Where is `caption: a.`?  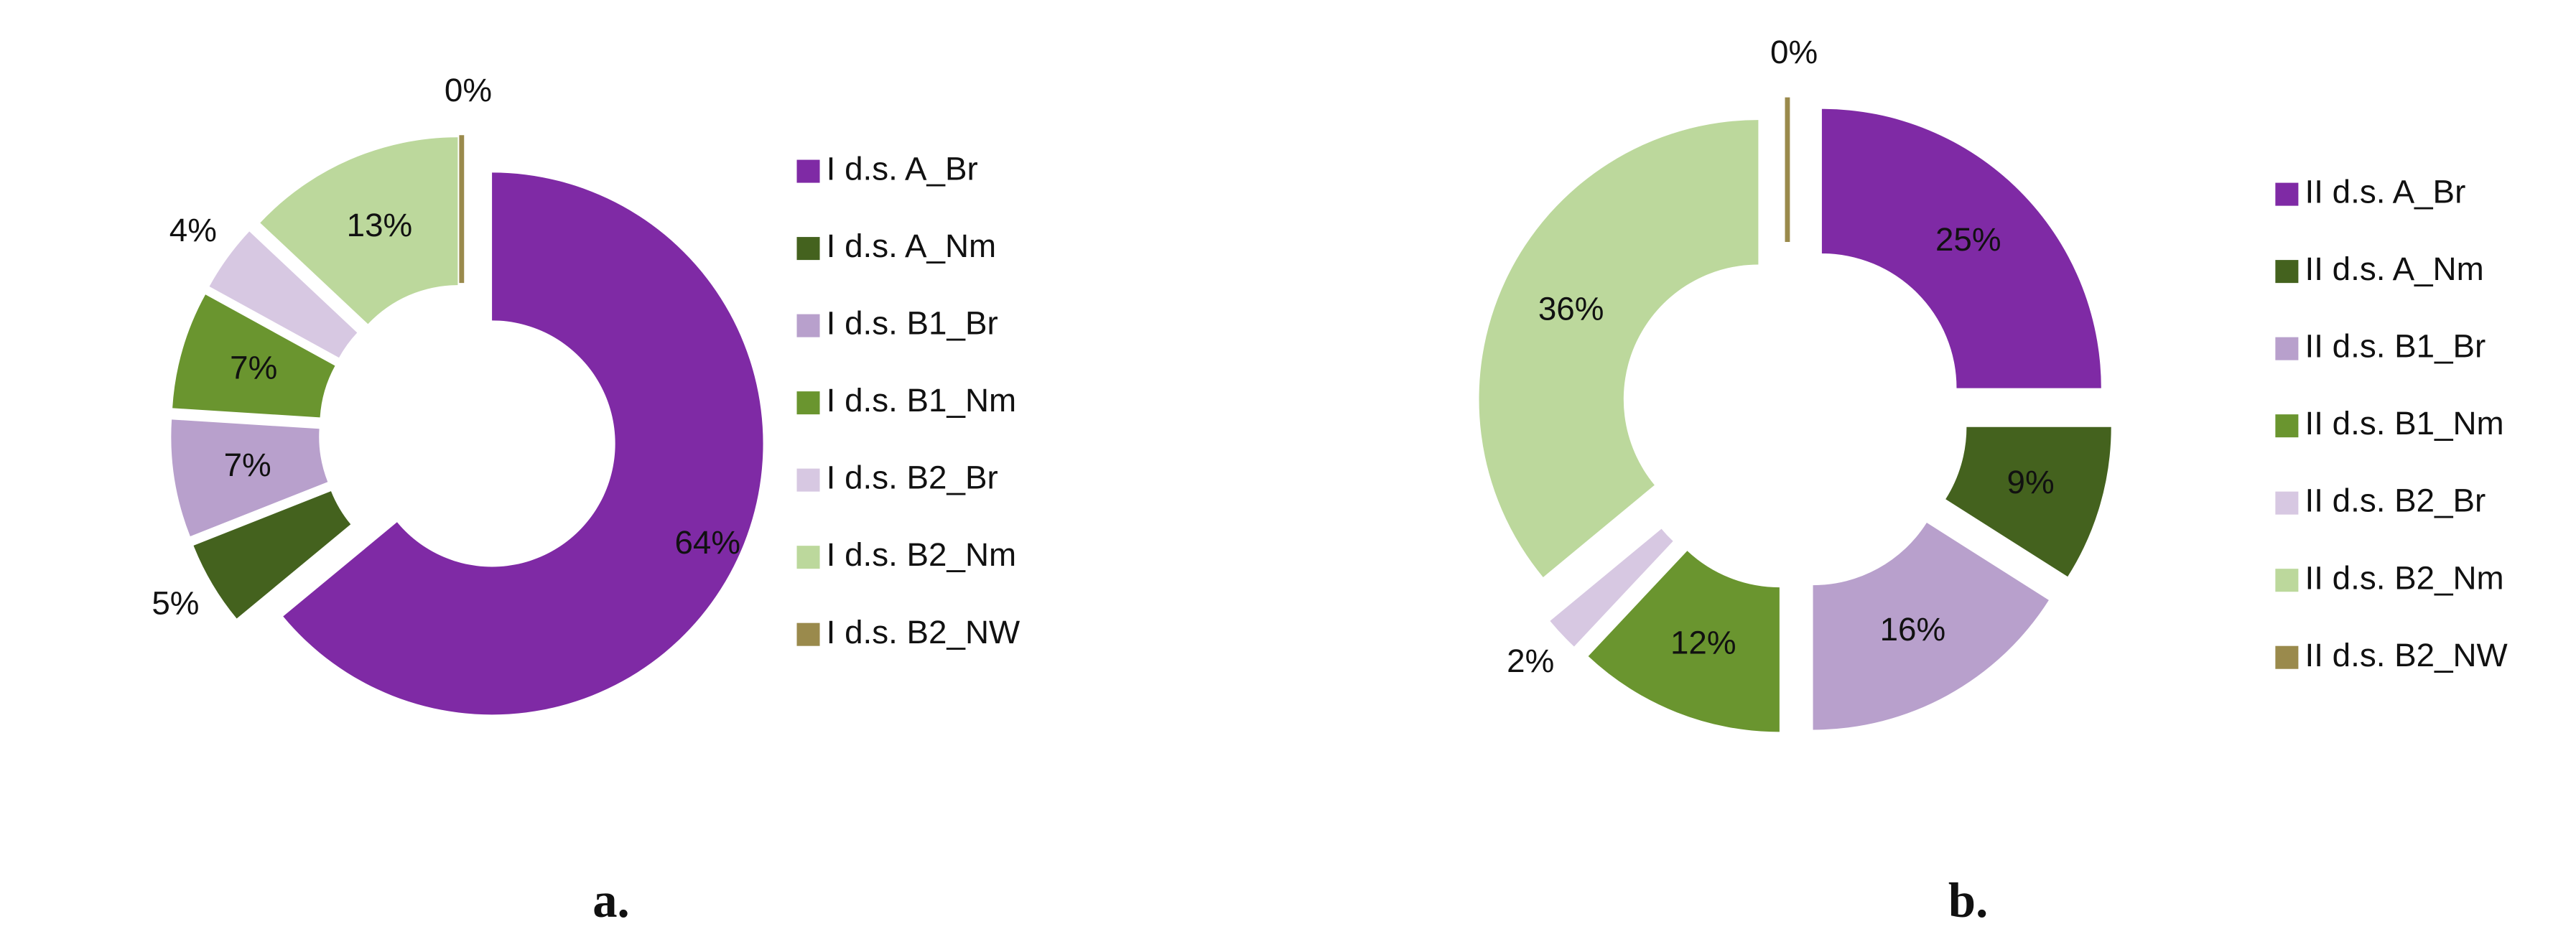 caption: a. is located at coordinates (610, 900).